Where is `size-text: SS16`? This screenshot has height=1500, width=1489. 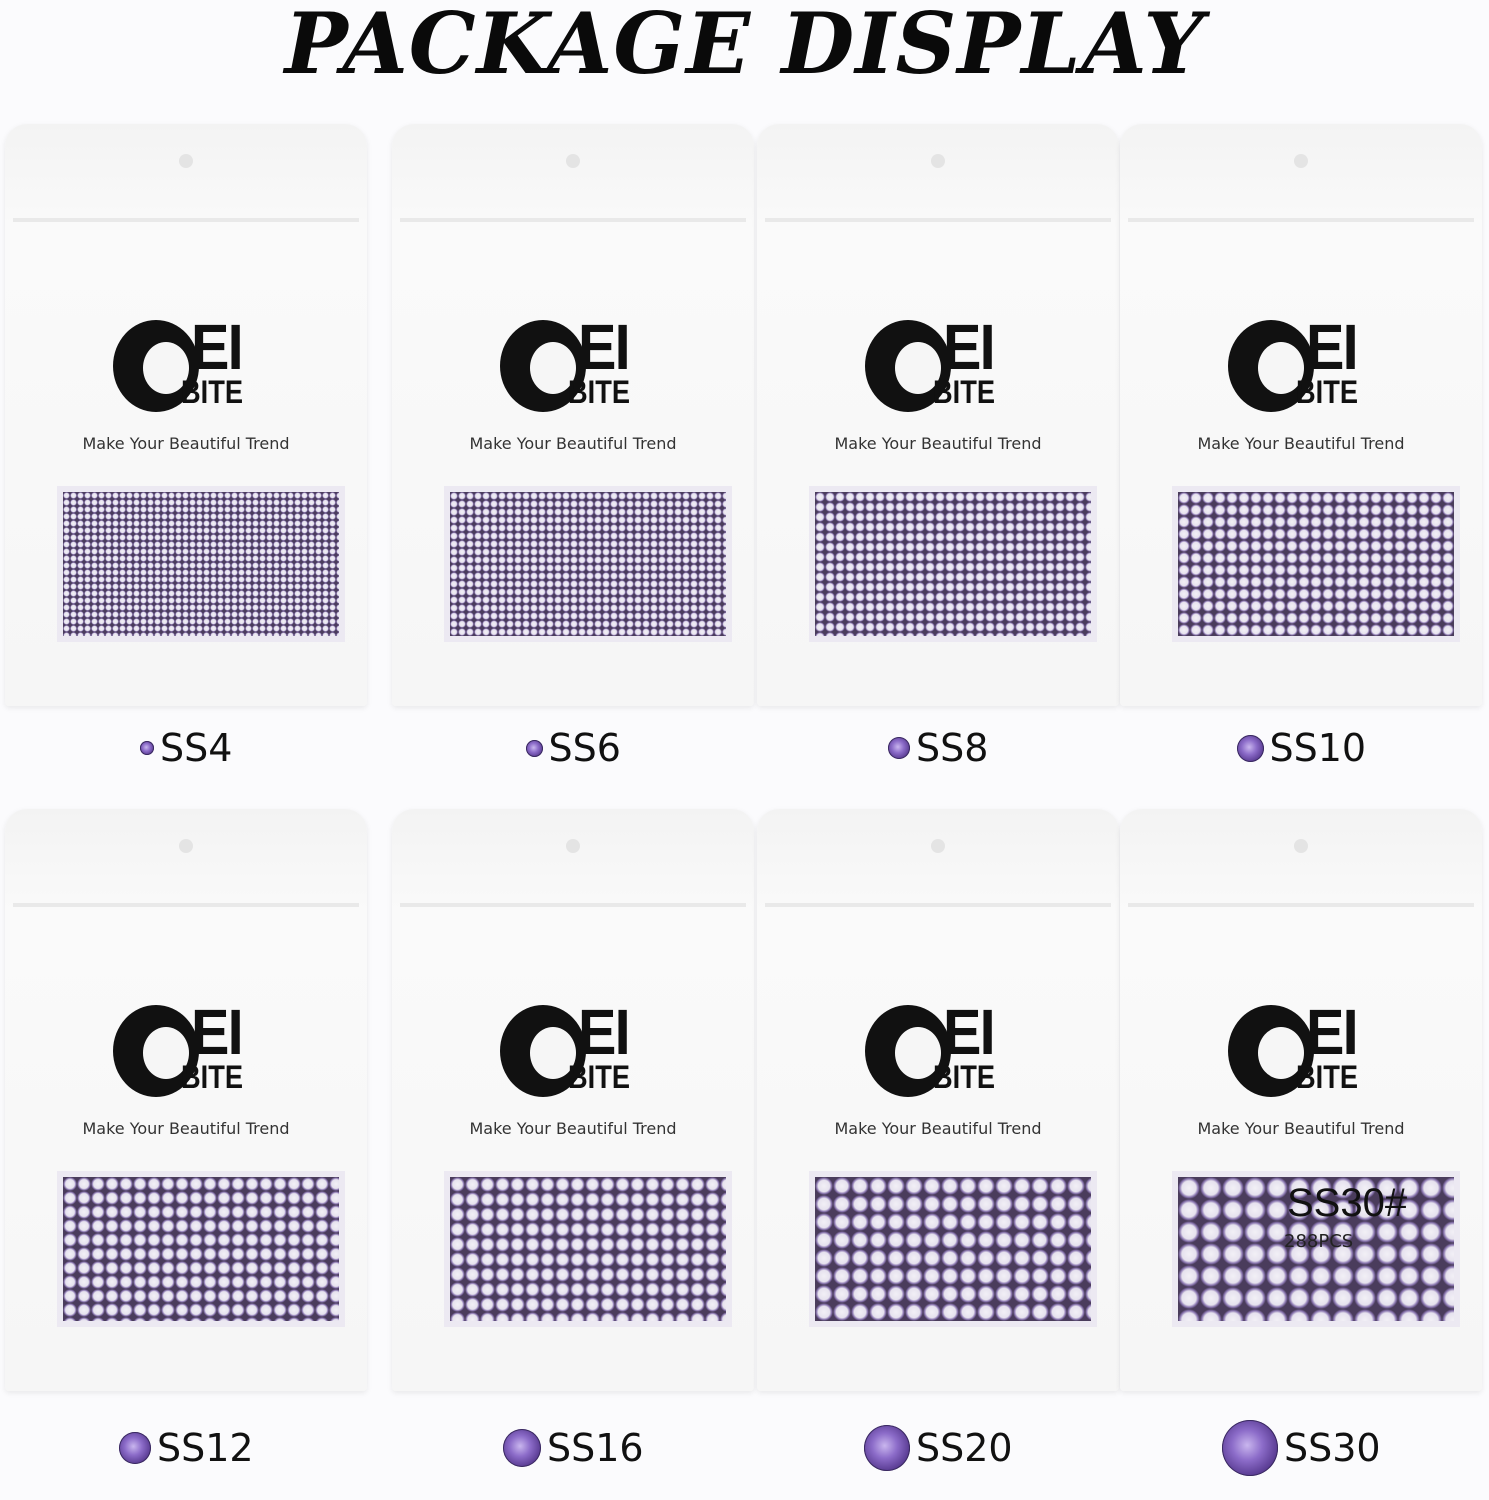
size-text: SS16 is located at coordinates (595, 1448).